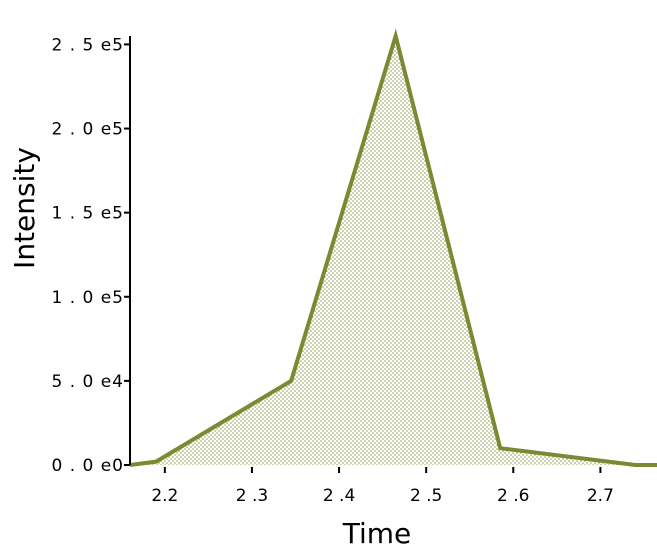  What do you see at coordinates (164, 496) in the screenshot?
I see `x-tick-label: 2.2` at bounding box center [164, 496].